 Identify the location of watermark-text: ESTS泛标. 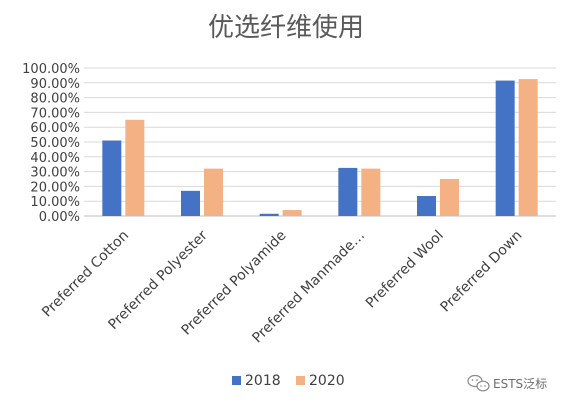
(520, 384).